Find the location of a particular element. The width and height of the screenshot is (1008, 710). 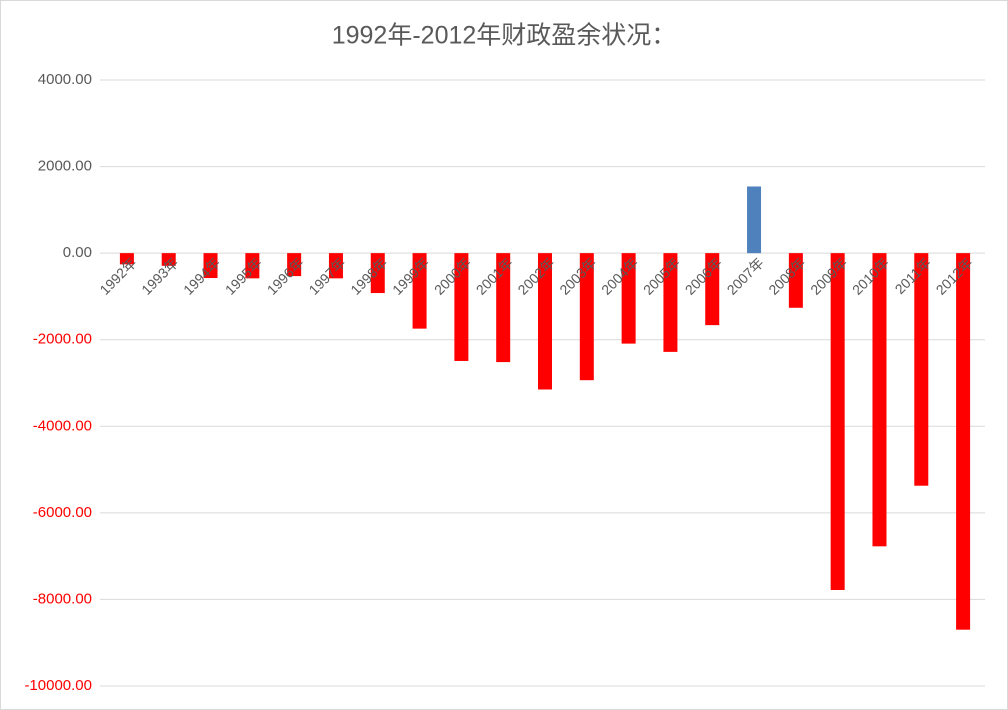

y-tick-label: -8000.00 is located at coordinates (62, 598).